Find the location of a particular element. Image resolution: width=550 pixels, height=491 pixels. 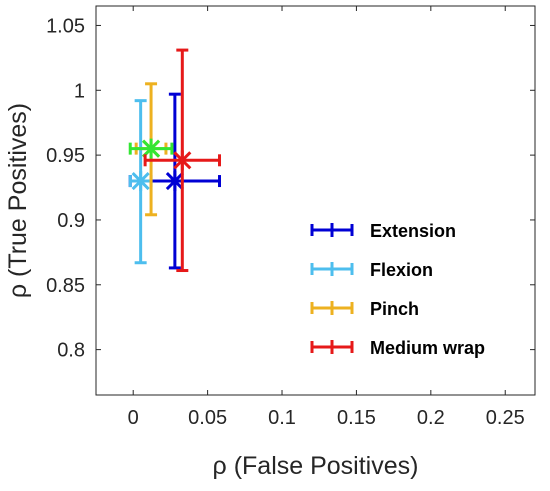

legend-label: Extension is located at coordinates (413, 231).